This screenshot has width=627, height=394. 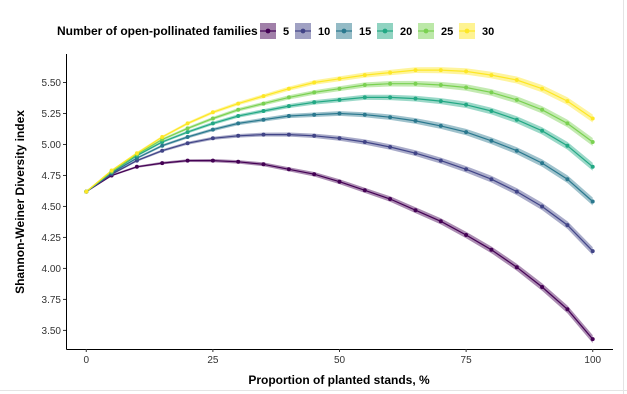 What do you see at coordinates (435, 31) in the screenshot?
I see `legend-item-25: 25` at bounding box center [435, 31].